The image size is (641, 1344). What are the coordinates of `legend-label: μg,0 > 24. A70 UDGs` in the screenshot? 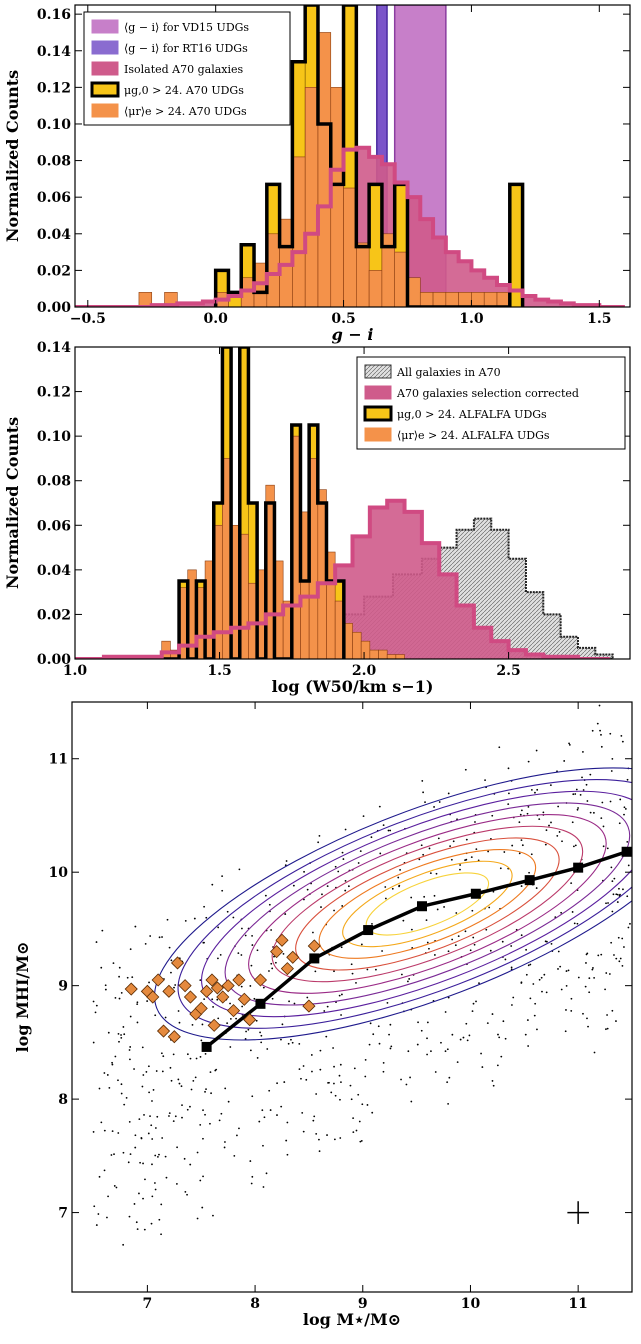 It's located at (184, 90).